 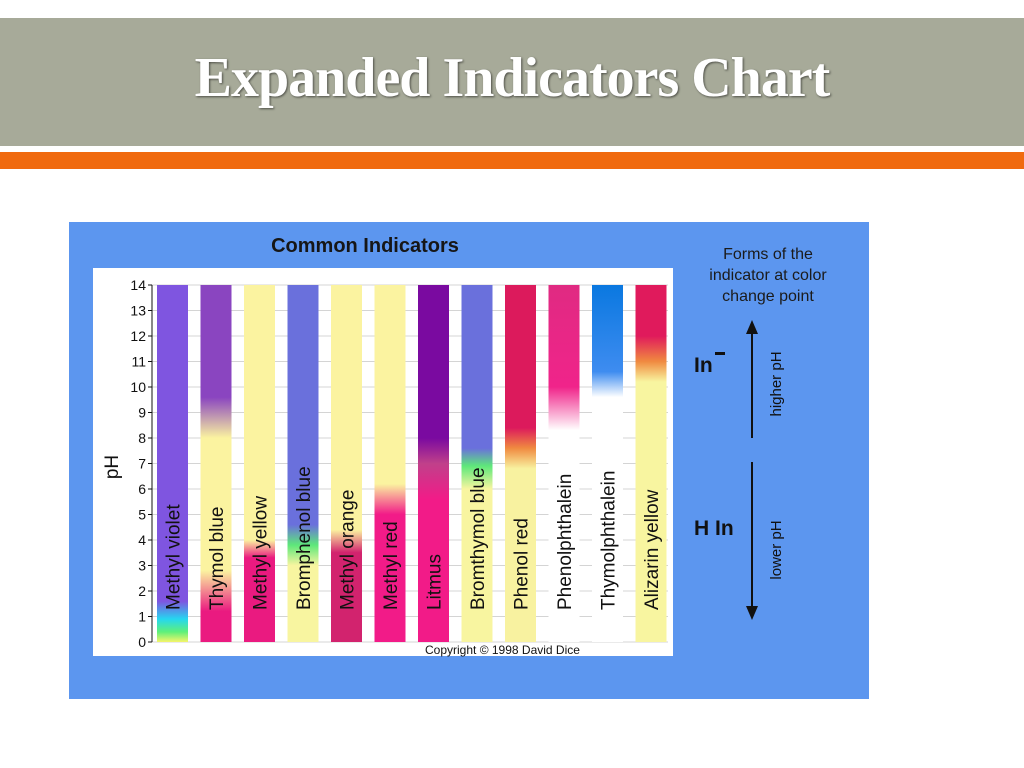 What do you see at coordinates (703, 365) in the screenshot?
I see `in-label-text: In` at bounding box center [703, 365].